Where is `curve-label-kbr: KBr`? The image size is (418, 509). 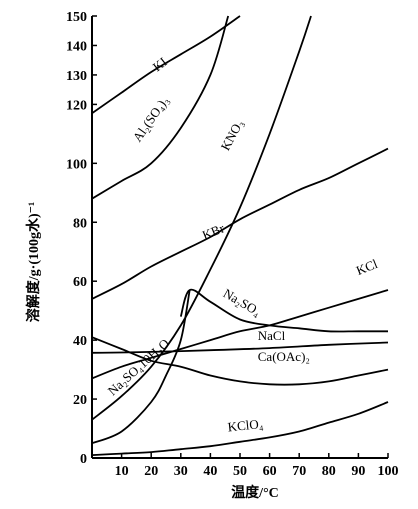 curve-label-kbr: KBr is located at coordinates (213, 231).